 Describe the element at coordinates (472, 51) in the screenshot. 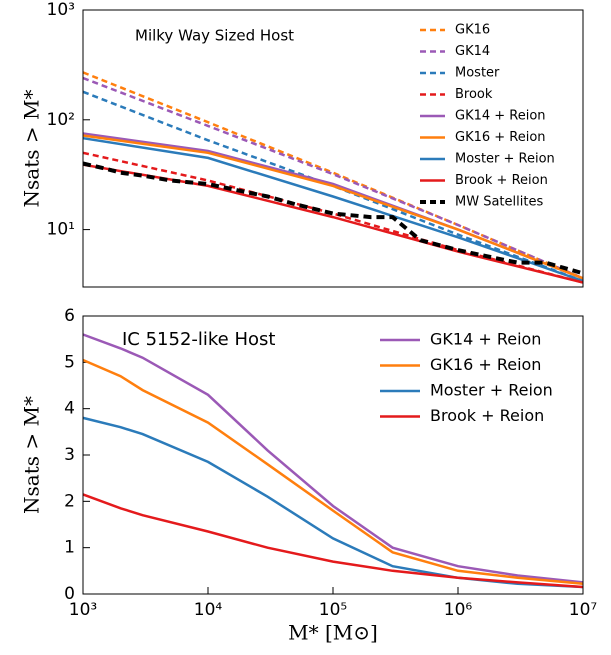

I see `legend-label: GK14` at that location.